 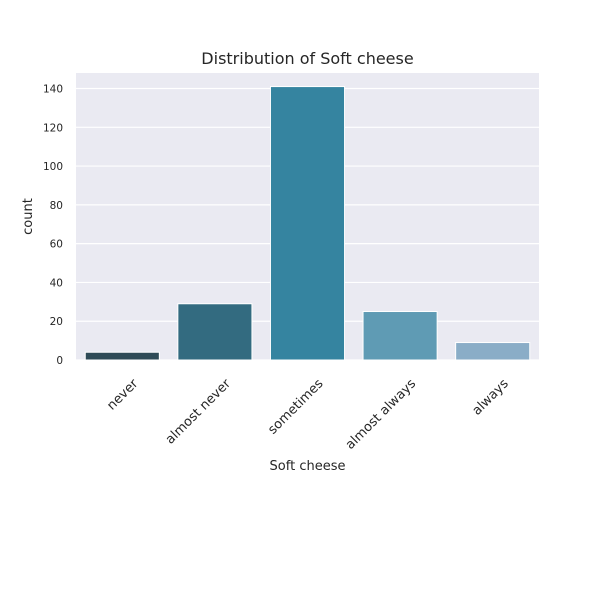 What do you see at coordinates (199, 412) in the screenshot?
I see `x-tick-label: almost never` at bounding box center [199, 412].